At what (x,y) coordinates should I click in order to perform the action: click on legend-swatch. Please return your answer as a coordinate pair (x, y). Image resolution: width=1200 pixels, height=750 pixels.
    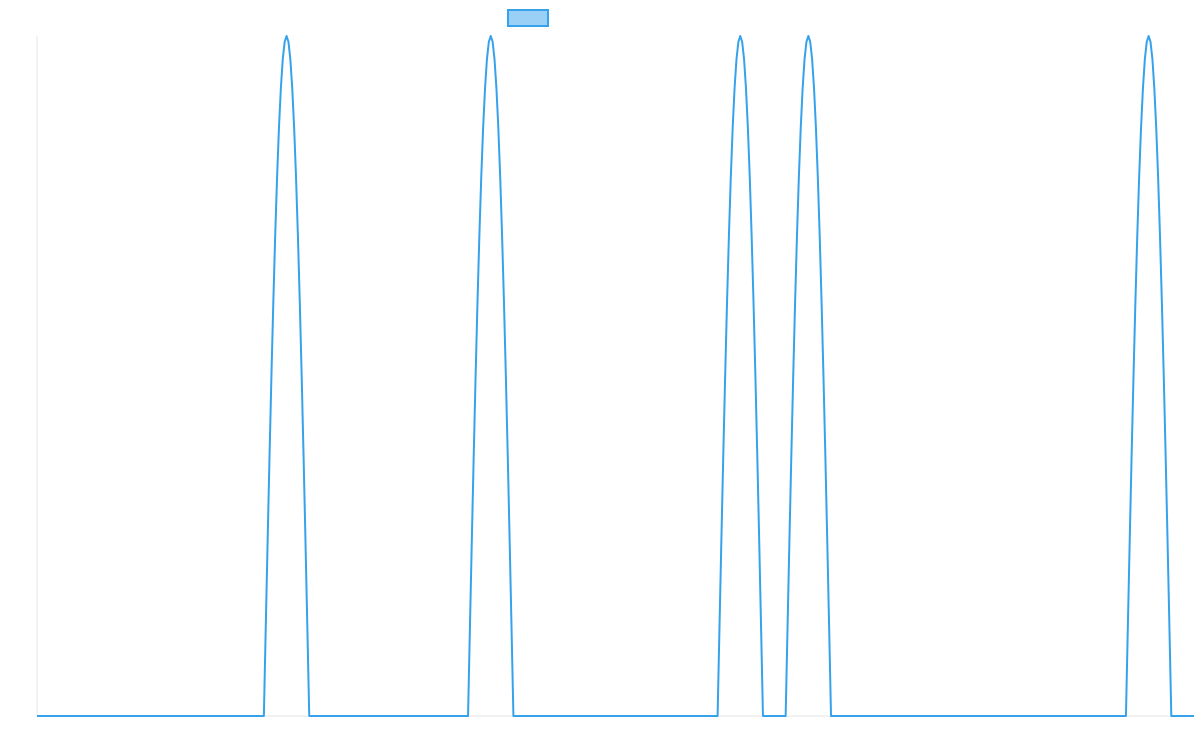
    Looking at the image, I should click on (528, 18).